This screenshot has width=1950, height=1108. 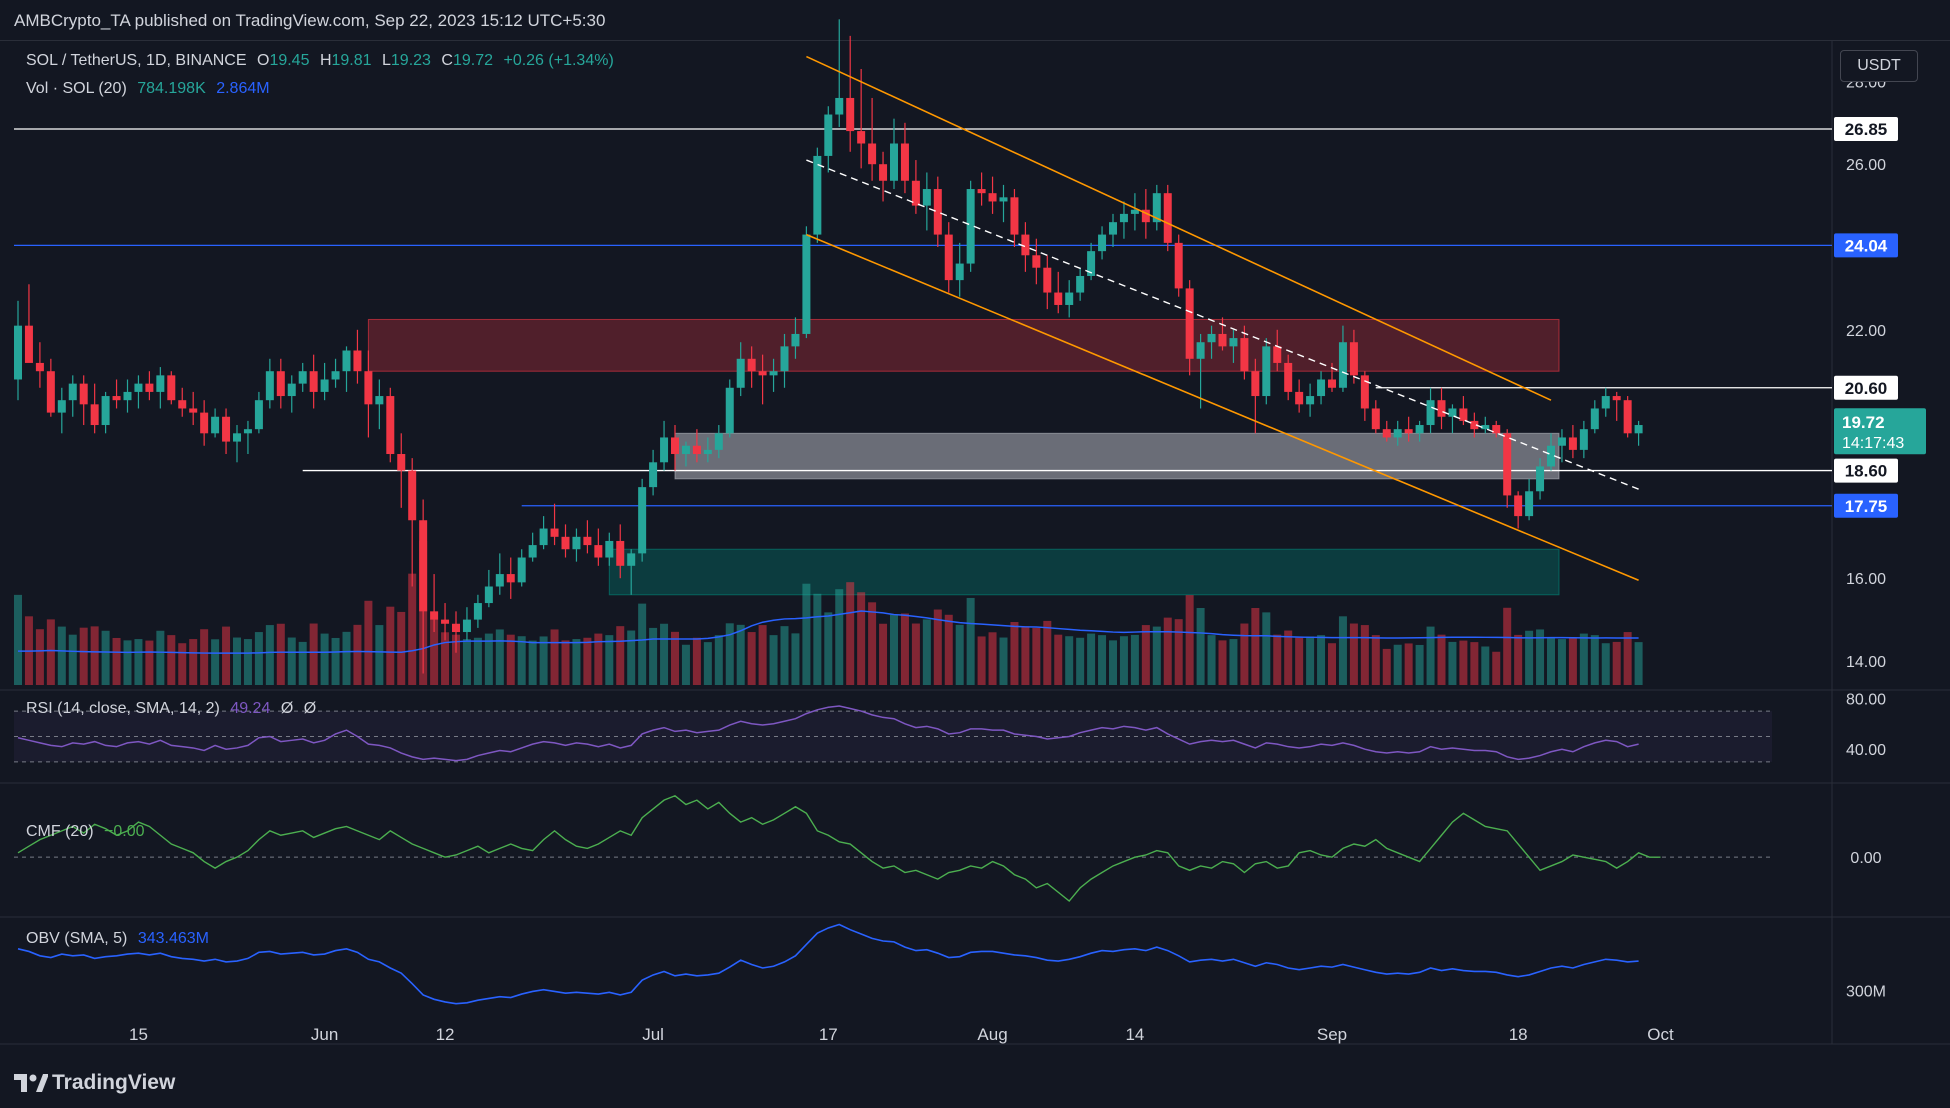 What do you see at coordinates (171, 88) in the screenshot?
I see `volume-value: 784.198K` at bounding box center [171, 88].